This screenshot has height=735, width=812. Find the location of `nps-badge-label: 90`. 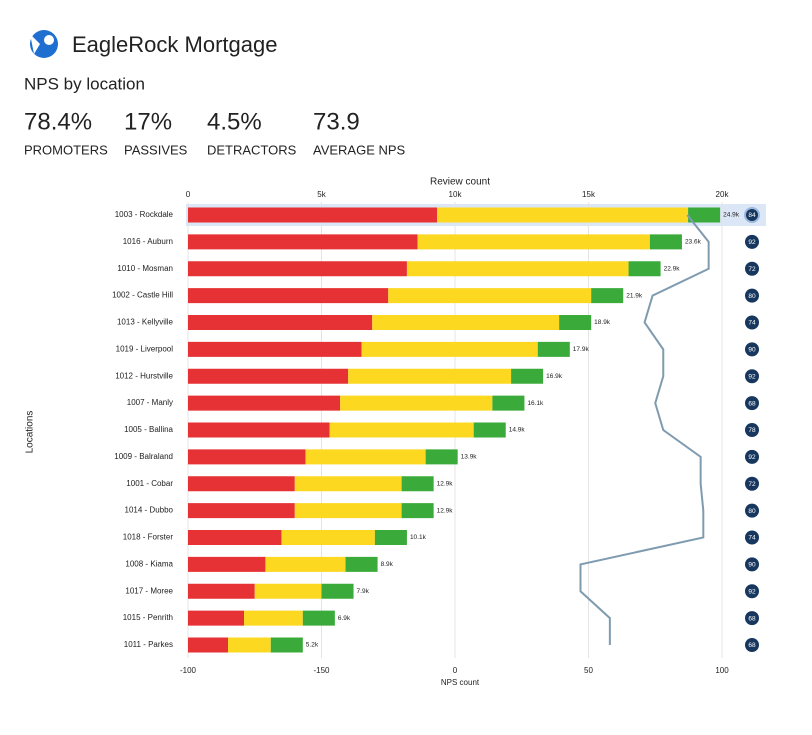

nps-badge-label: 90 is located at coordinates (752, 565).